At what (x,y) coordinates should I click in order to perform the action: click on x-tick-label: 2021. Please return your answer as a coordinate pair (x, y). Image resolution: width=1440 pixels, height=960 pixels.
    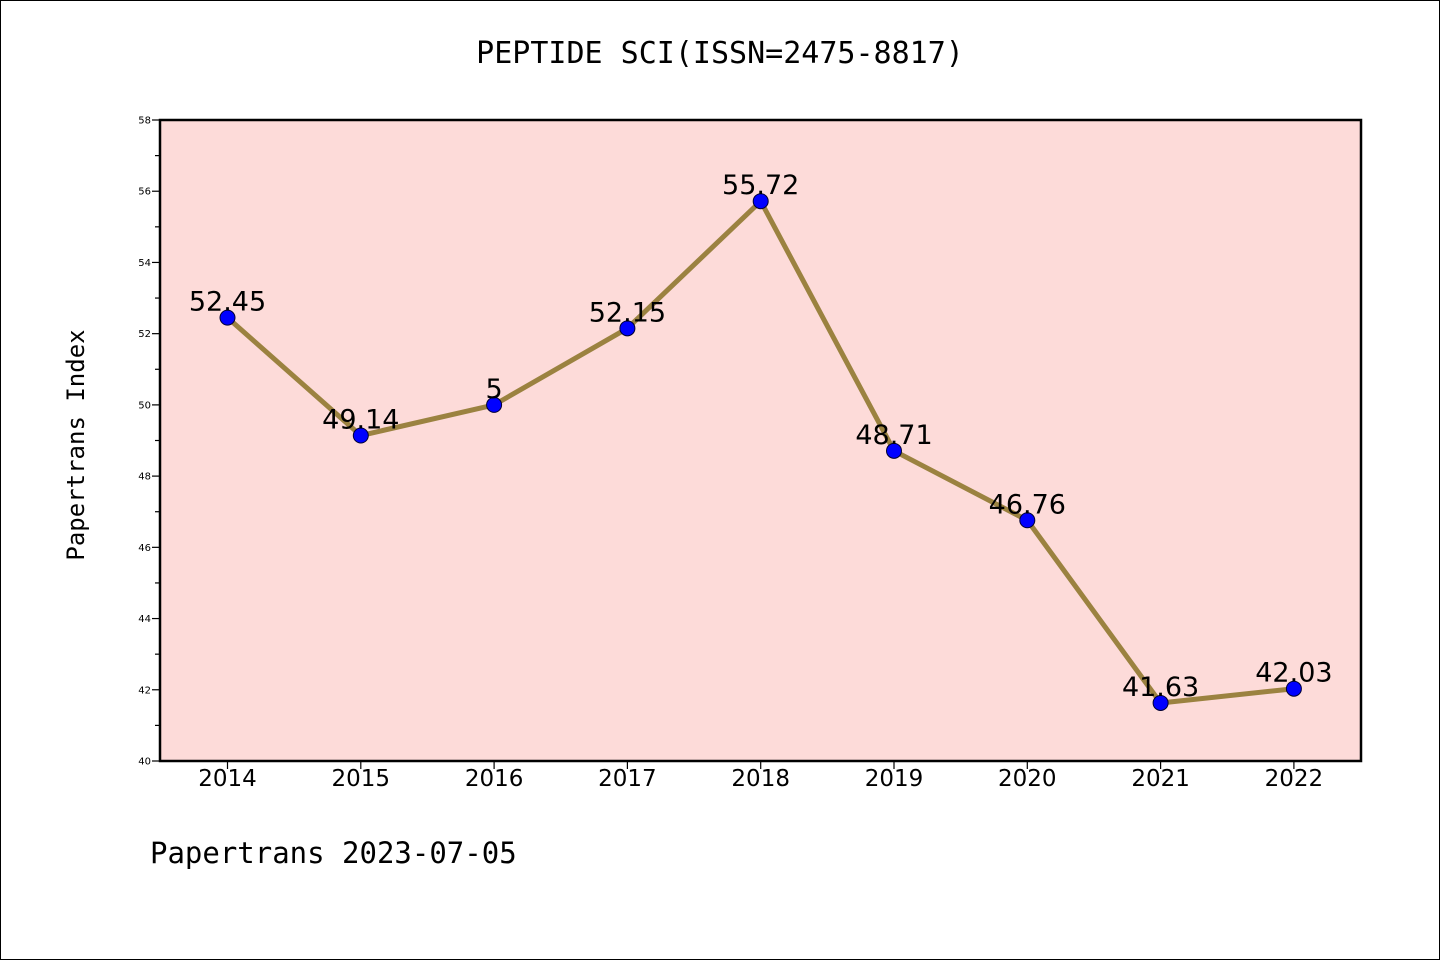
    Looking at the image, I should click on (1160, 779).